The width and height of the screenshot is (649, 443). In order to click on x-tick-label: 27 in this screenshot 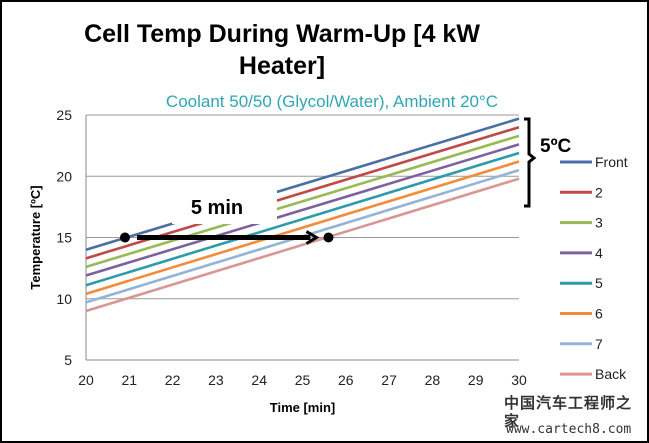, I will do `click(389, 380)`.